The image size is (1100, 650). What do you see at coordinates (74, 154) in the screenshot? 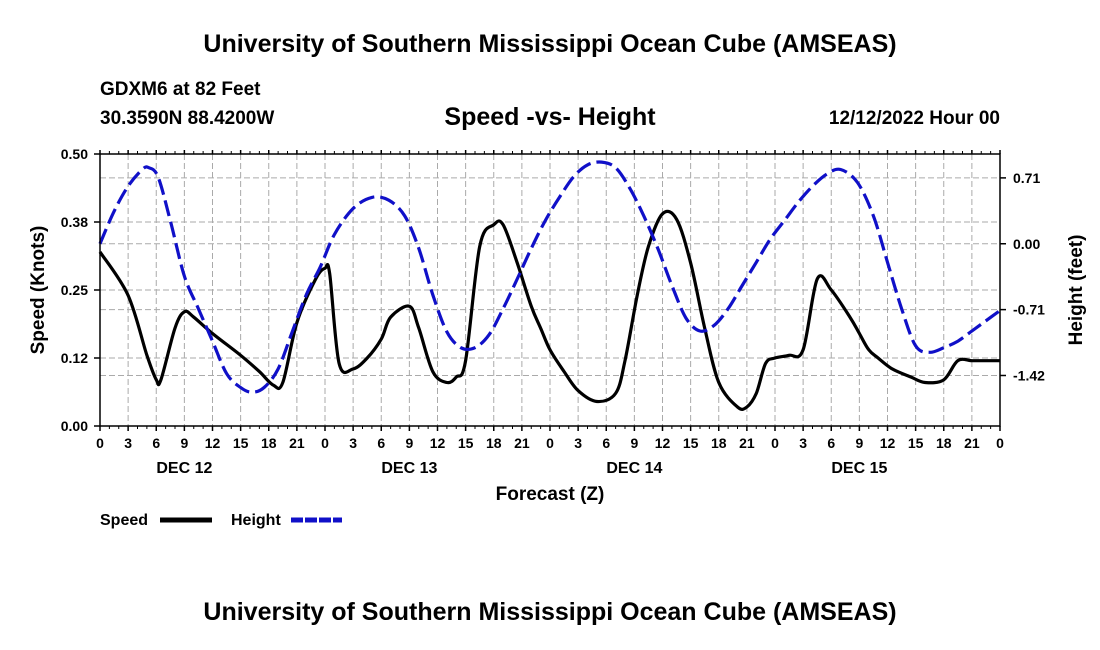
I see `y-tick-label: 0.50` at bounding box center [74, 154].